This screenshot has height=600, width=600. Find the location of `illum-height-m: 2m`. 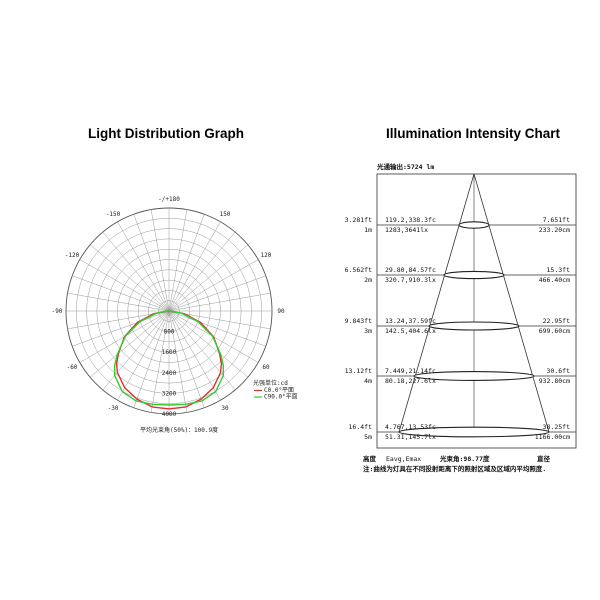

illum-height-m: 2m is located at coordinates (368, 280).